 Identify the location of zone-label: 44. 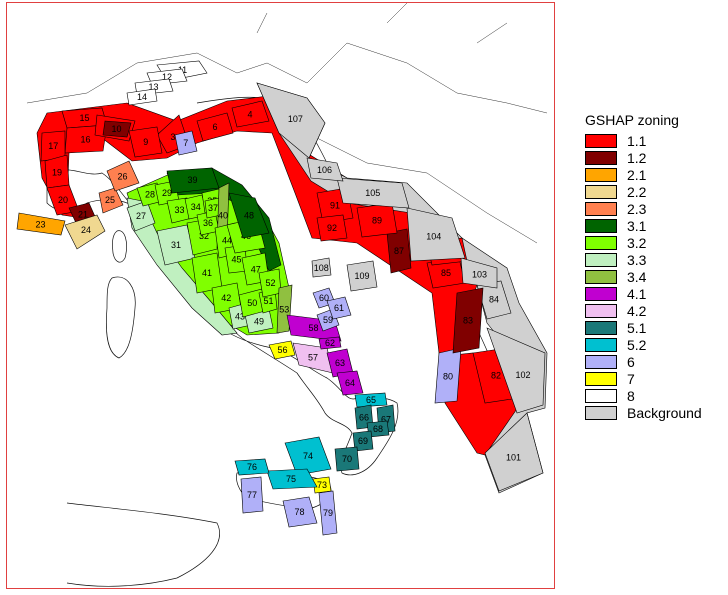
(227, 241).